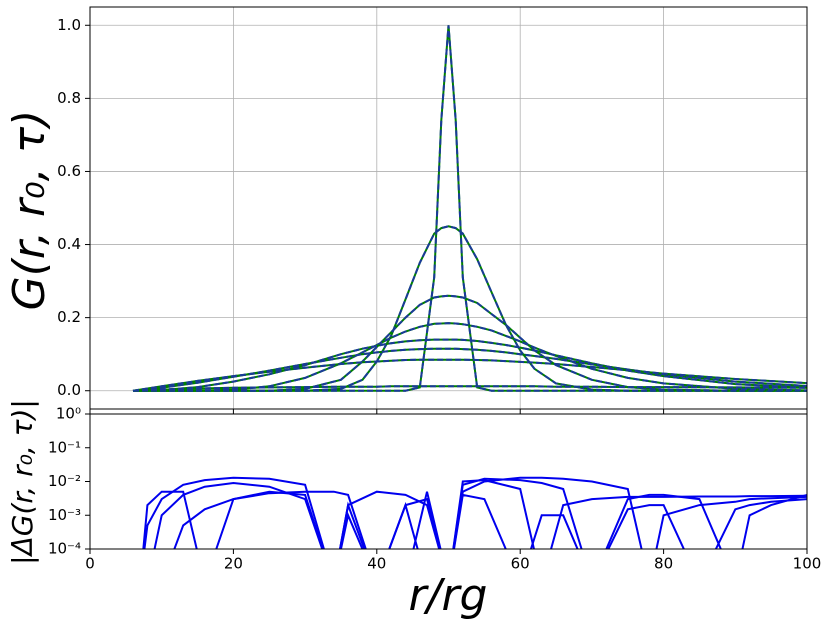 The height and width of the screenshot is (628, 830). Describe the element at coordinates (233, 564) in the screenshot. I see `x-tick-label: 20` at that location.